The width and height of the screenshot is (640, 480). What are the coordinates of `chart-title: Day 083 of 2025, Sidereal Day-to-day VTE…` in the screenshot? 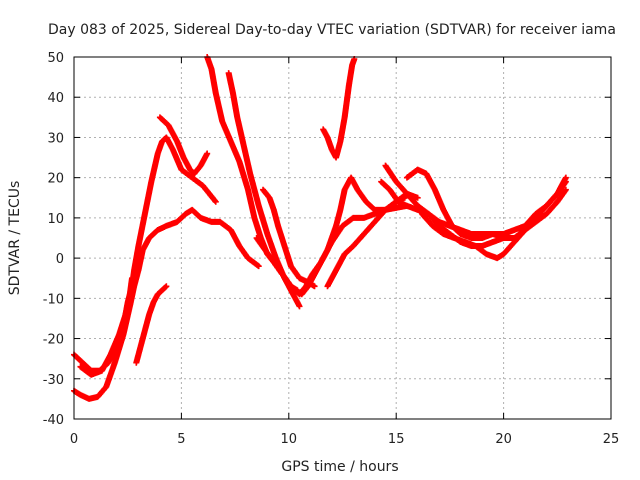 It's located at (332, 30).